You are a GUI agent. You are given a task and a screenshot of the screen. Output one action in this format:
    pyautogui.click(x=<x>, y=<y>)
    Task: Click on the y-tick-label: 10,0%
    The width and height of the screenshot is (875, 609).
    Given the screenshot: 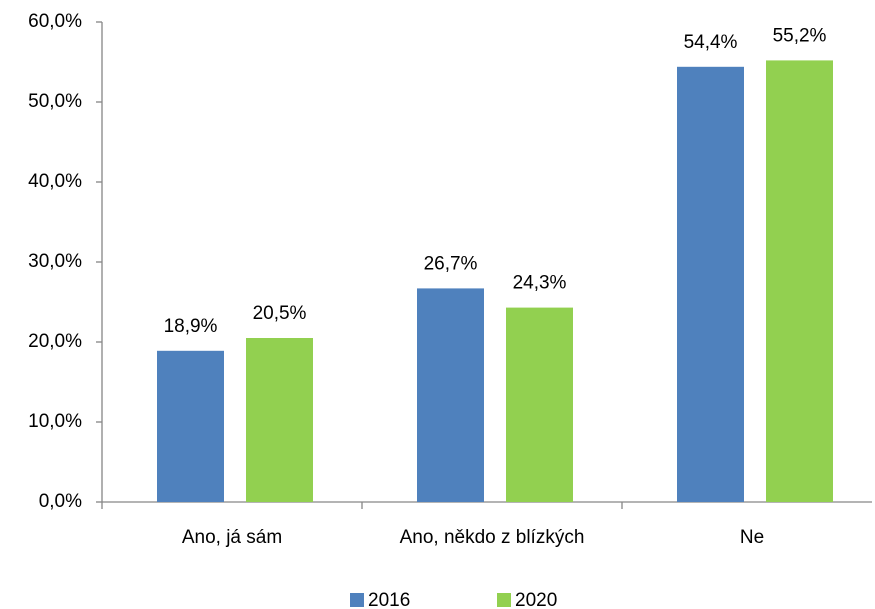 What is the action you would take?
    pyautogui.click(x=55, y=421)
    